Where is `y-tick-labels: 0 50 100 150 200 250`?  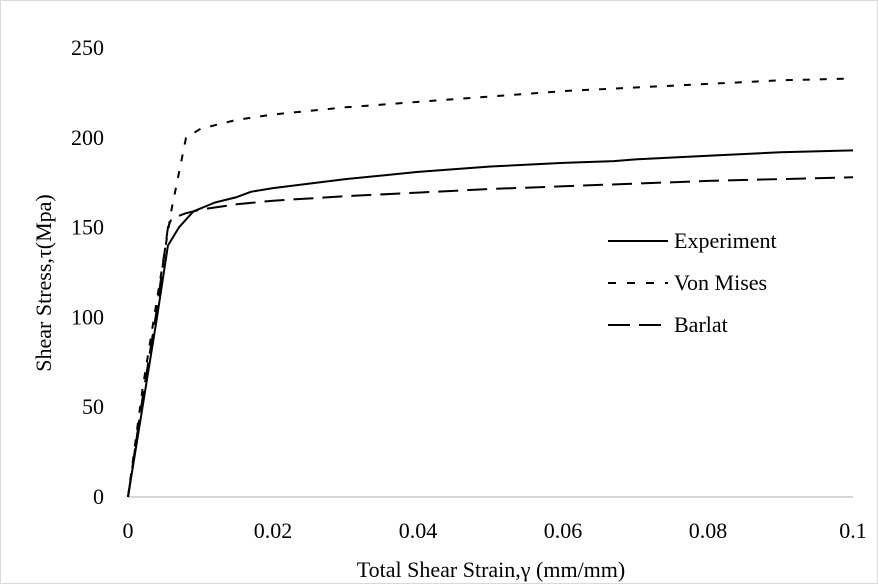
y-tick-labels: 0 50 100 150 200 250 is located at coordinates (87, 272).